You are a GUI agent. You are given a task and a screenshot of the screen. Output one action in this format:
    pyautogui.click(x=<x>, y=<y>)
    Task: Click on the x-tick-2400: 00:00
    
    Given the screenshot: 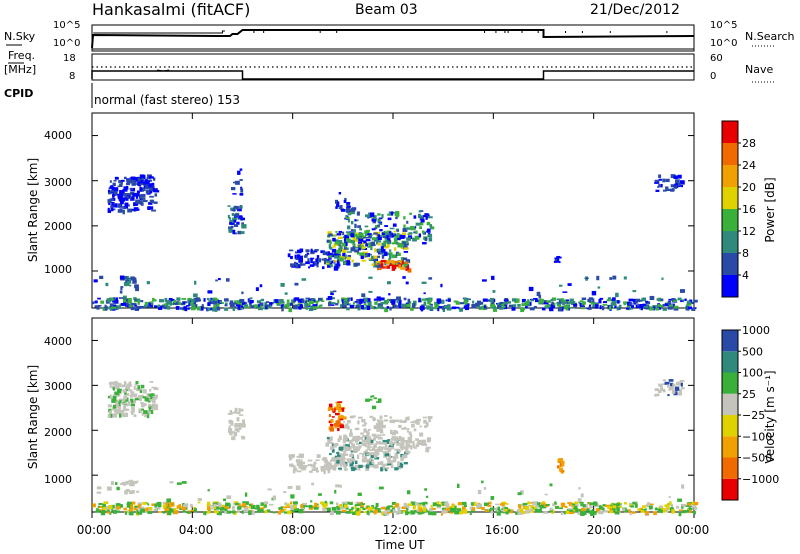 What is the action you would take?
    pyautogui.click(x=692, y=530)
    